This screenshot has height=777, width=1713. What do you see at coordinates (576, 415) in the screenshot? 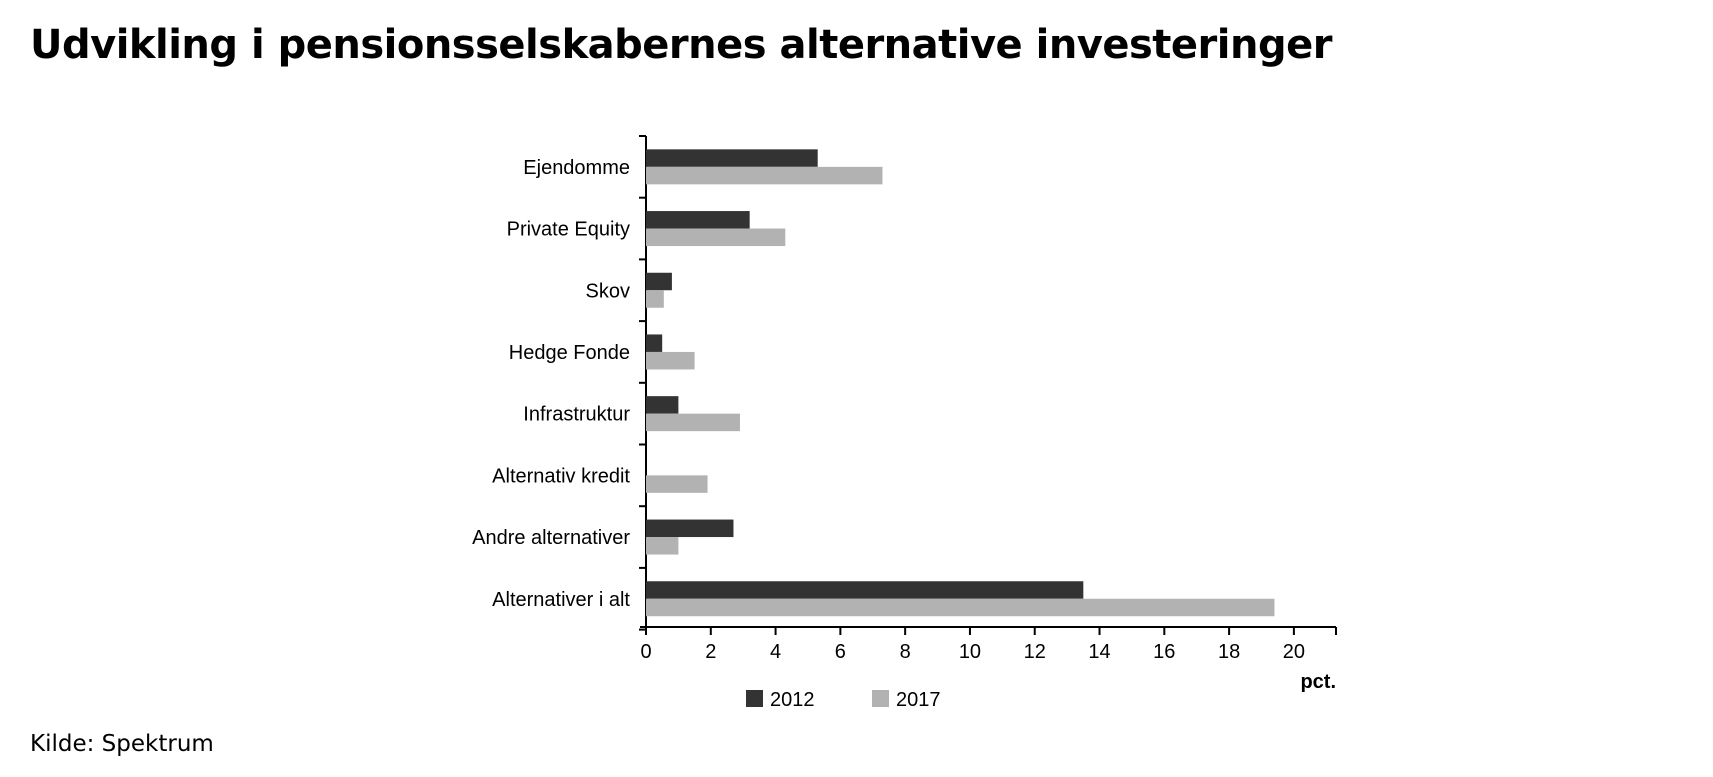
I see `category-label: Infrastruktur` at bounding box center [576, 415].